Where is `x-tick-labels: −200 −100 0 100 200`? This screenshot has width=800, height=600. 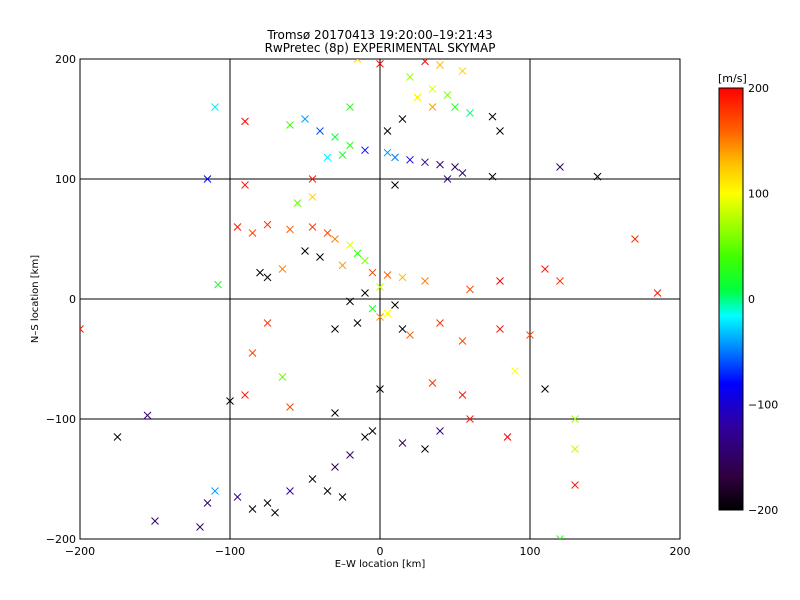 x-tick-labels: −200 −100 0 100 200 is located at coordinates (378, 551).